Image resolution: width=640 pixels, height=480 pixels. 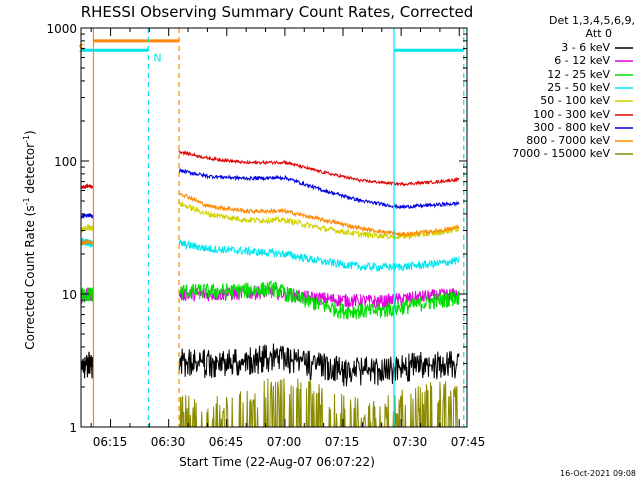 I want to click on legend-label-300-800: 300 - 800 keV, so click(x=571, y=127).